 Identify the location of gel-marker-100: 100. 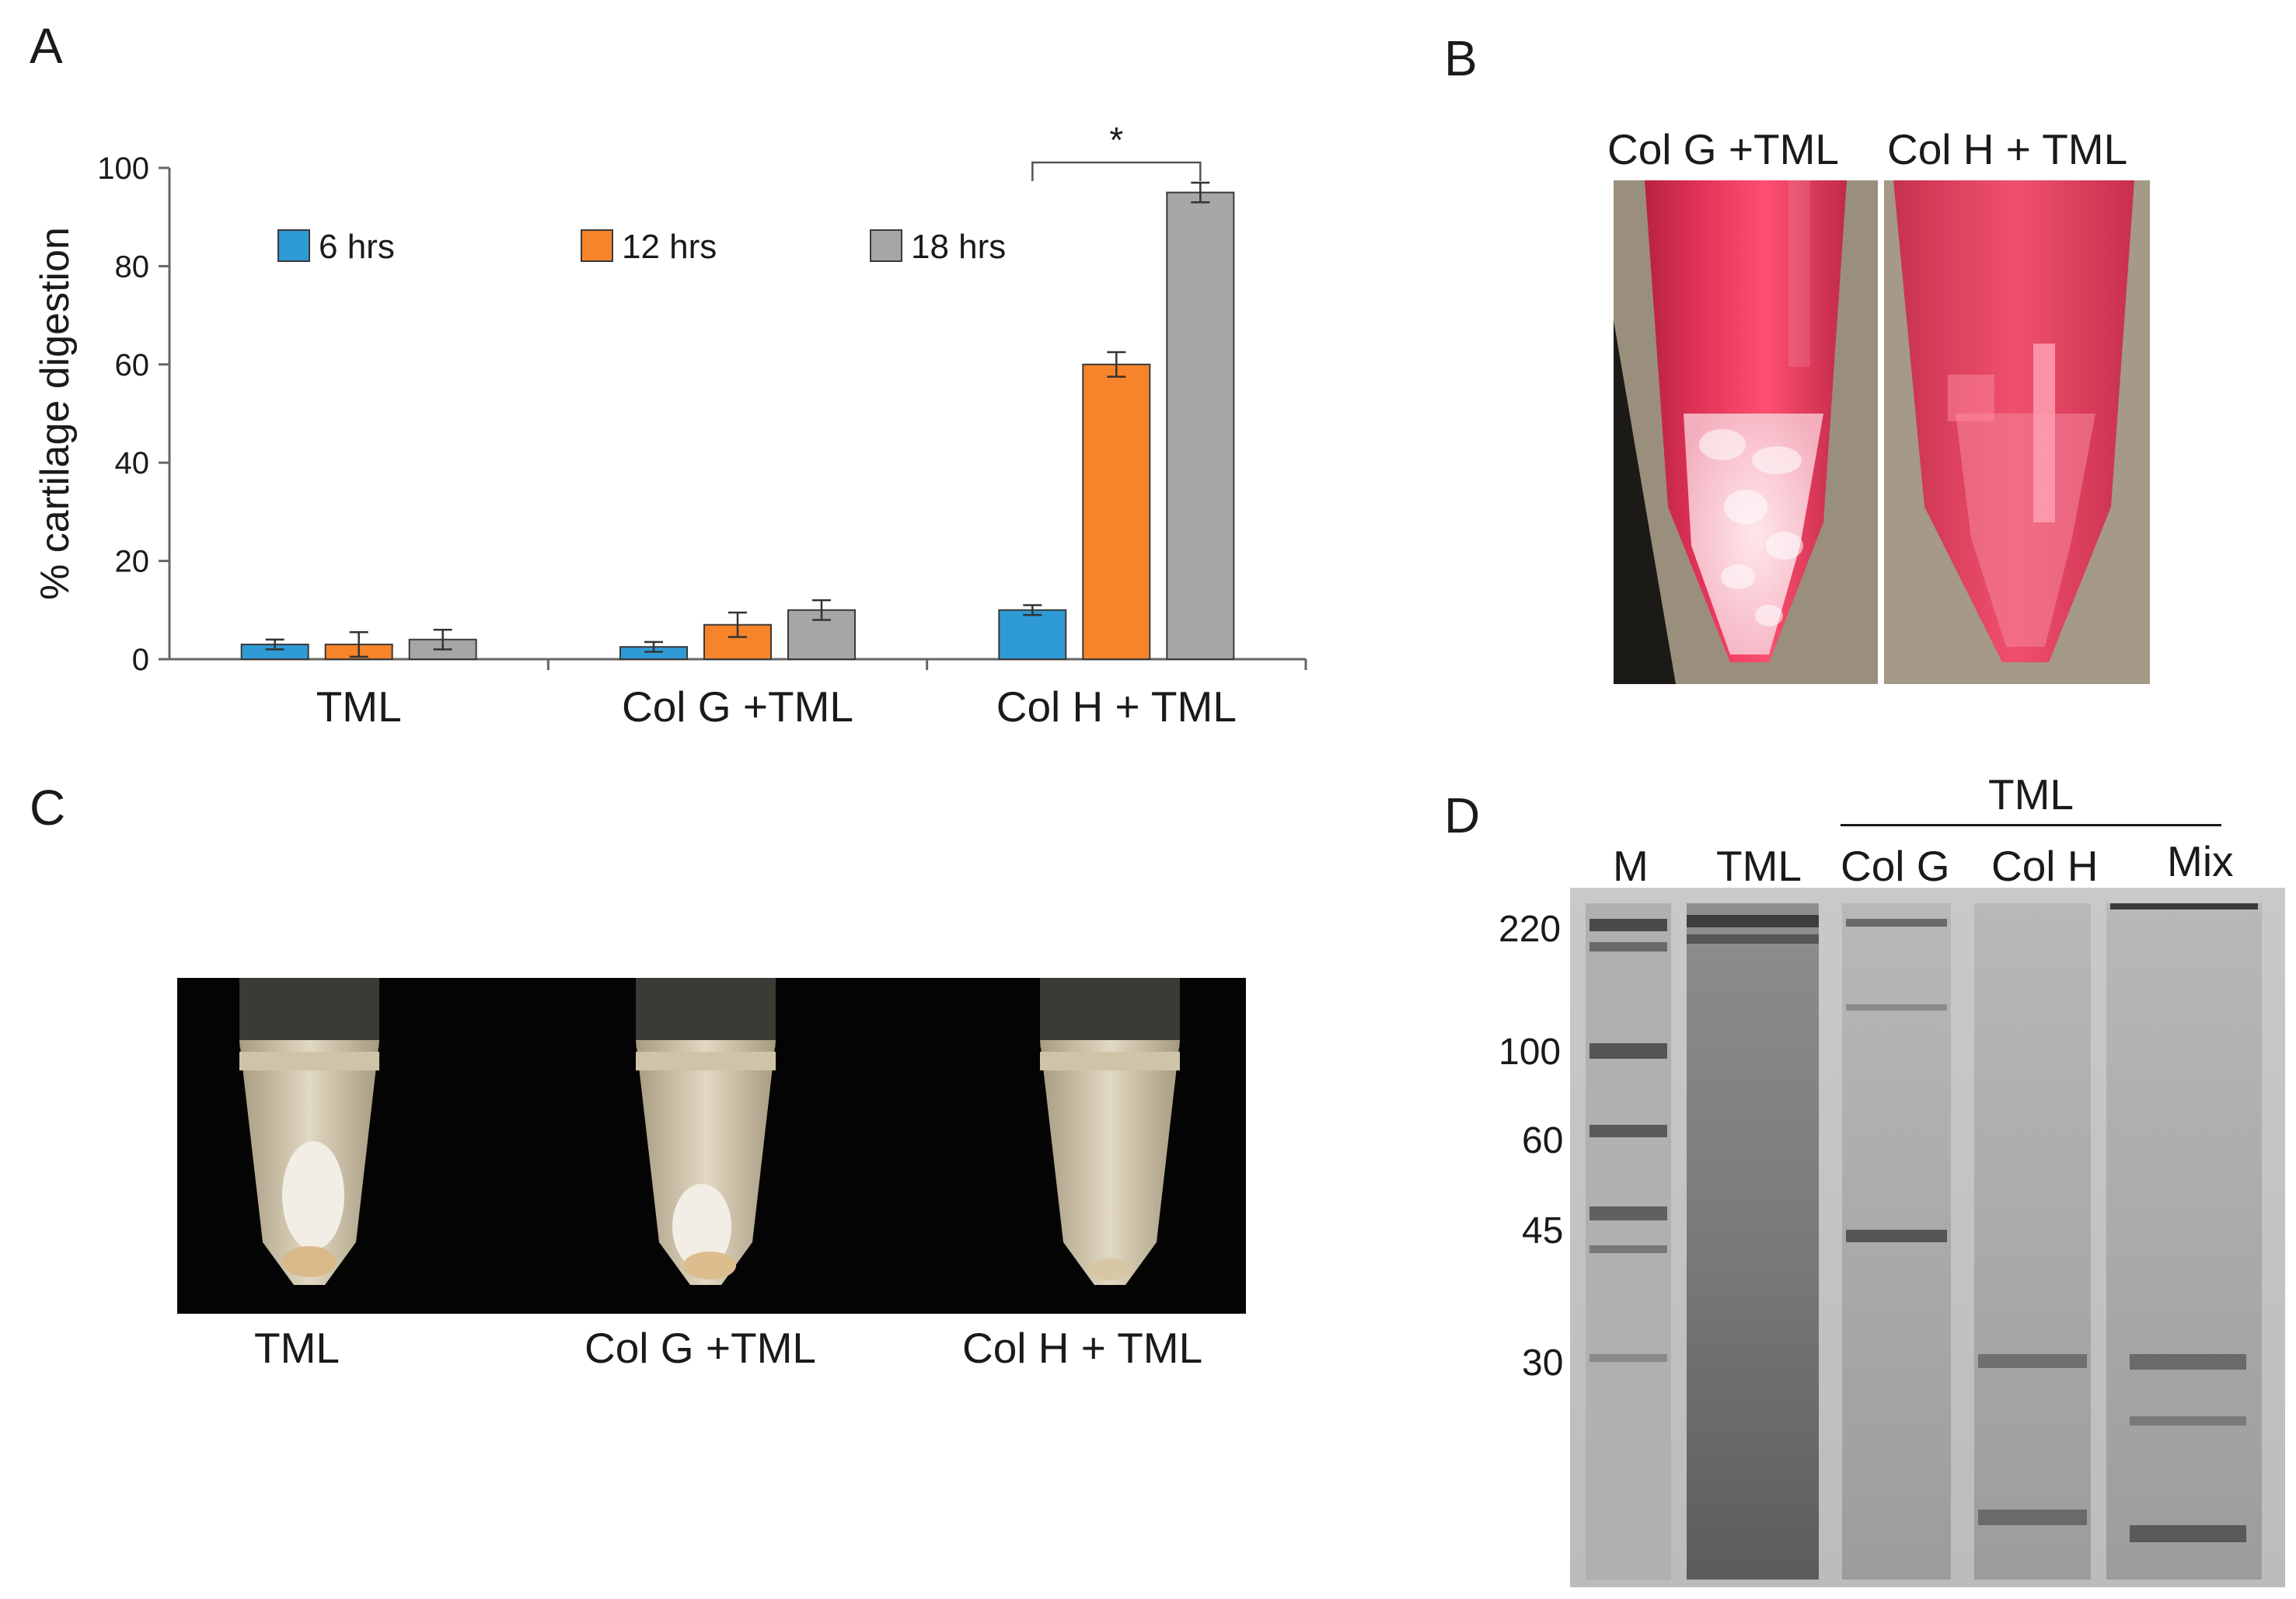
(1530, 1052).